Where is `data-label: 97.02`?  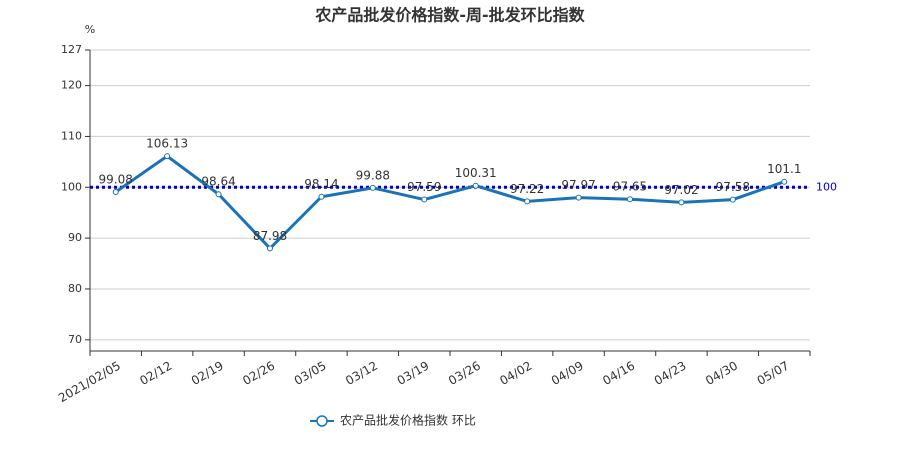 data-label: 97.02 is located at coordinates (681, 190).